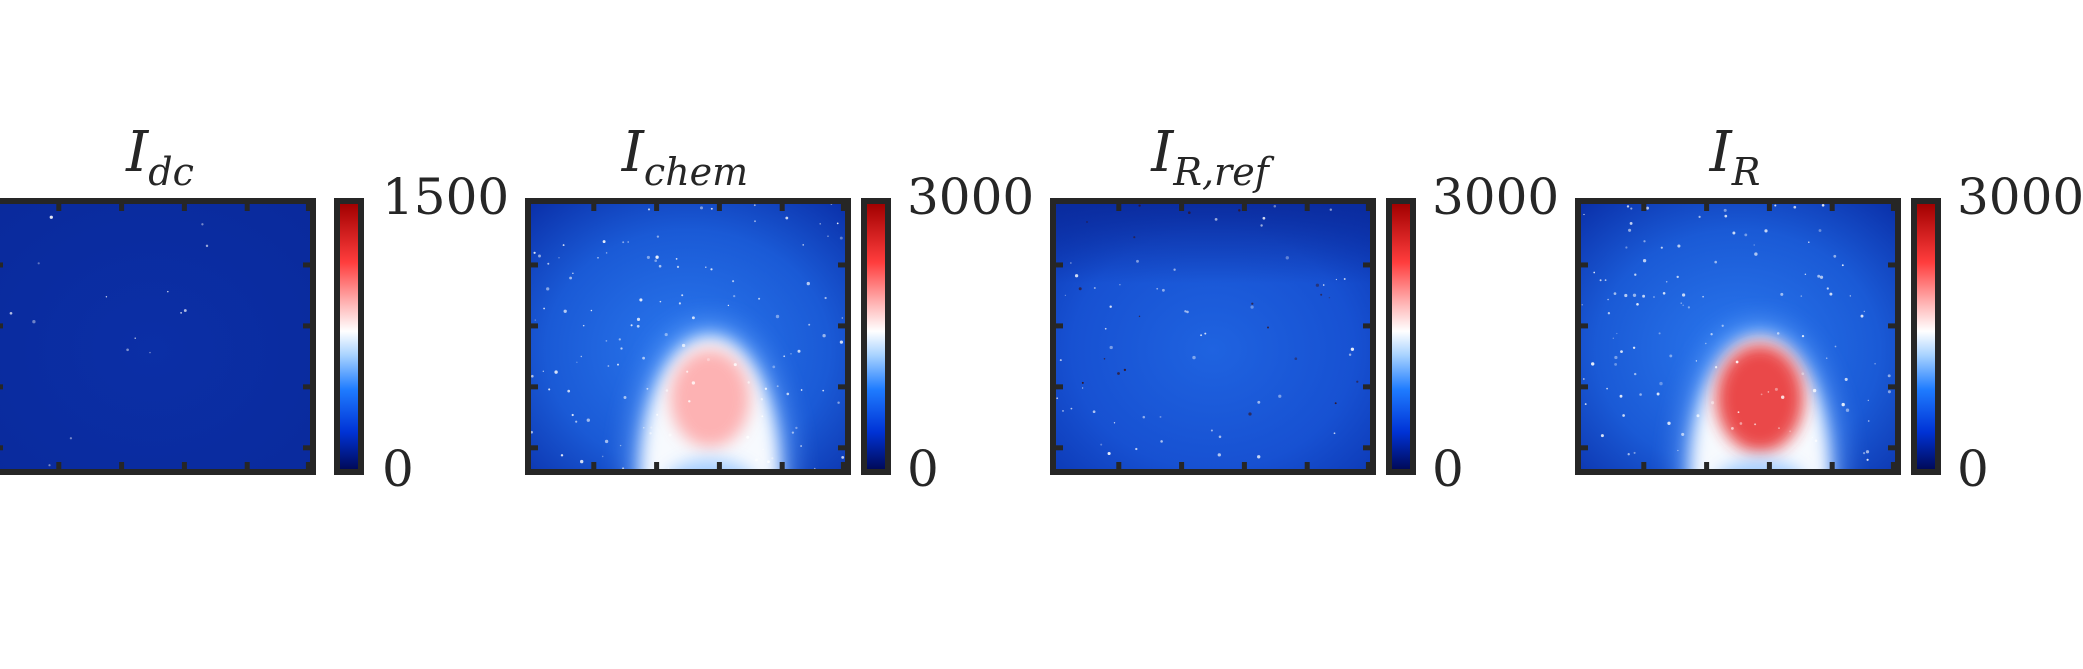 The image size is (2083, 669). What do you see at coordinates (1162, 152) in the screenshot?
I see `title-main: I` at bounding box center [1162, 152].